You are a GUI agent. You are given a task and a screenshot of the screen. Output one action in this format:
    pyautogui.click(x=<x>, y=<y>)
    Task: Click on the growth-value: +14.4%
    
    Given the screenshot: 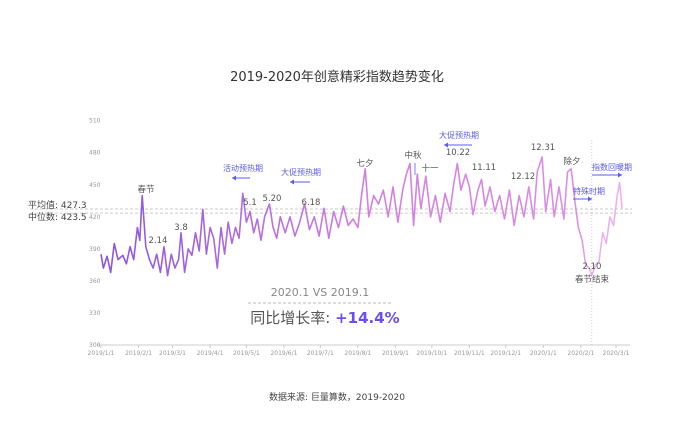 What is the action you would take?
    pyautogui.click(x=367, y=318)
    